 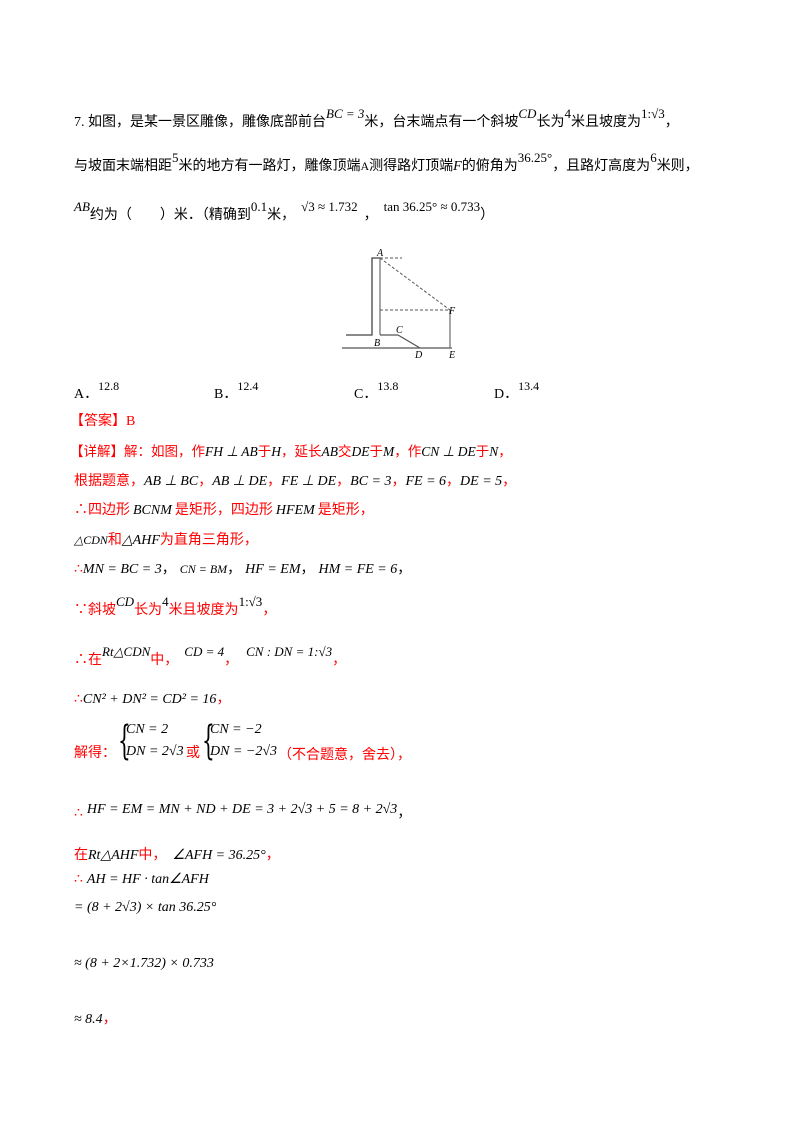 I want to click on solution-line-7: ∴在Rt△CDN中，CD = 4，CN : DN = 1:√3，, so click(x=210, y=657).